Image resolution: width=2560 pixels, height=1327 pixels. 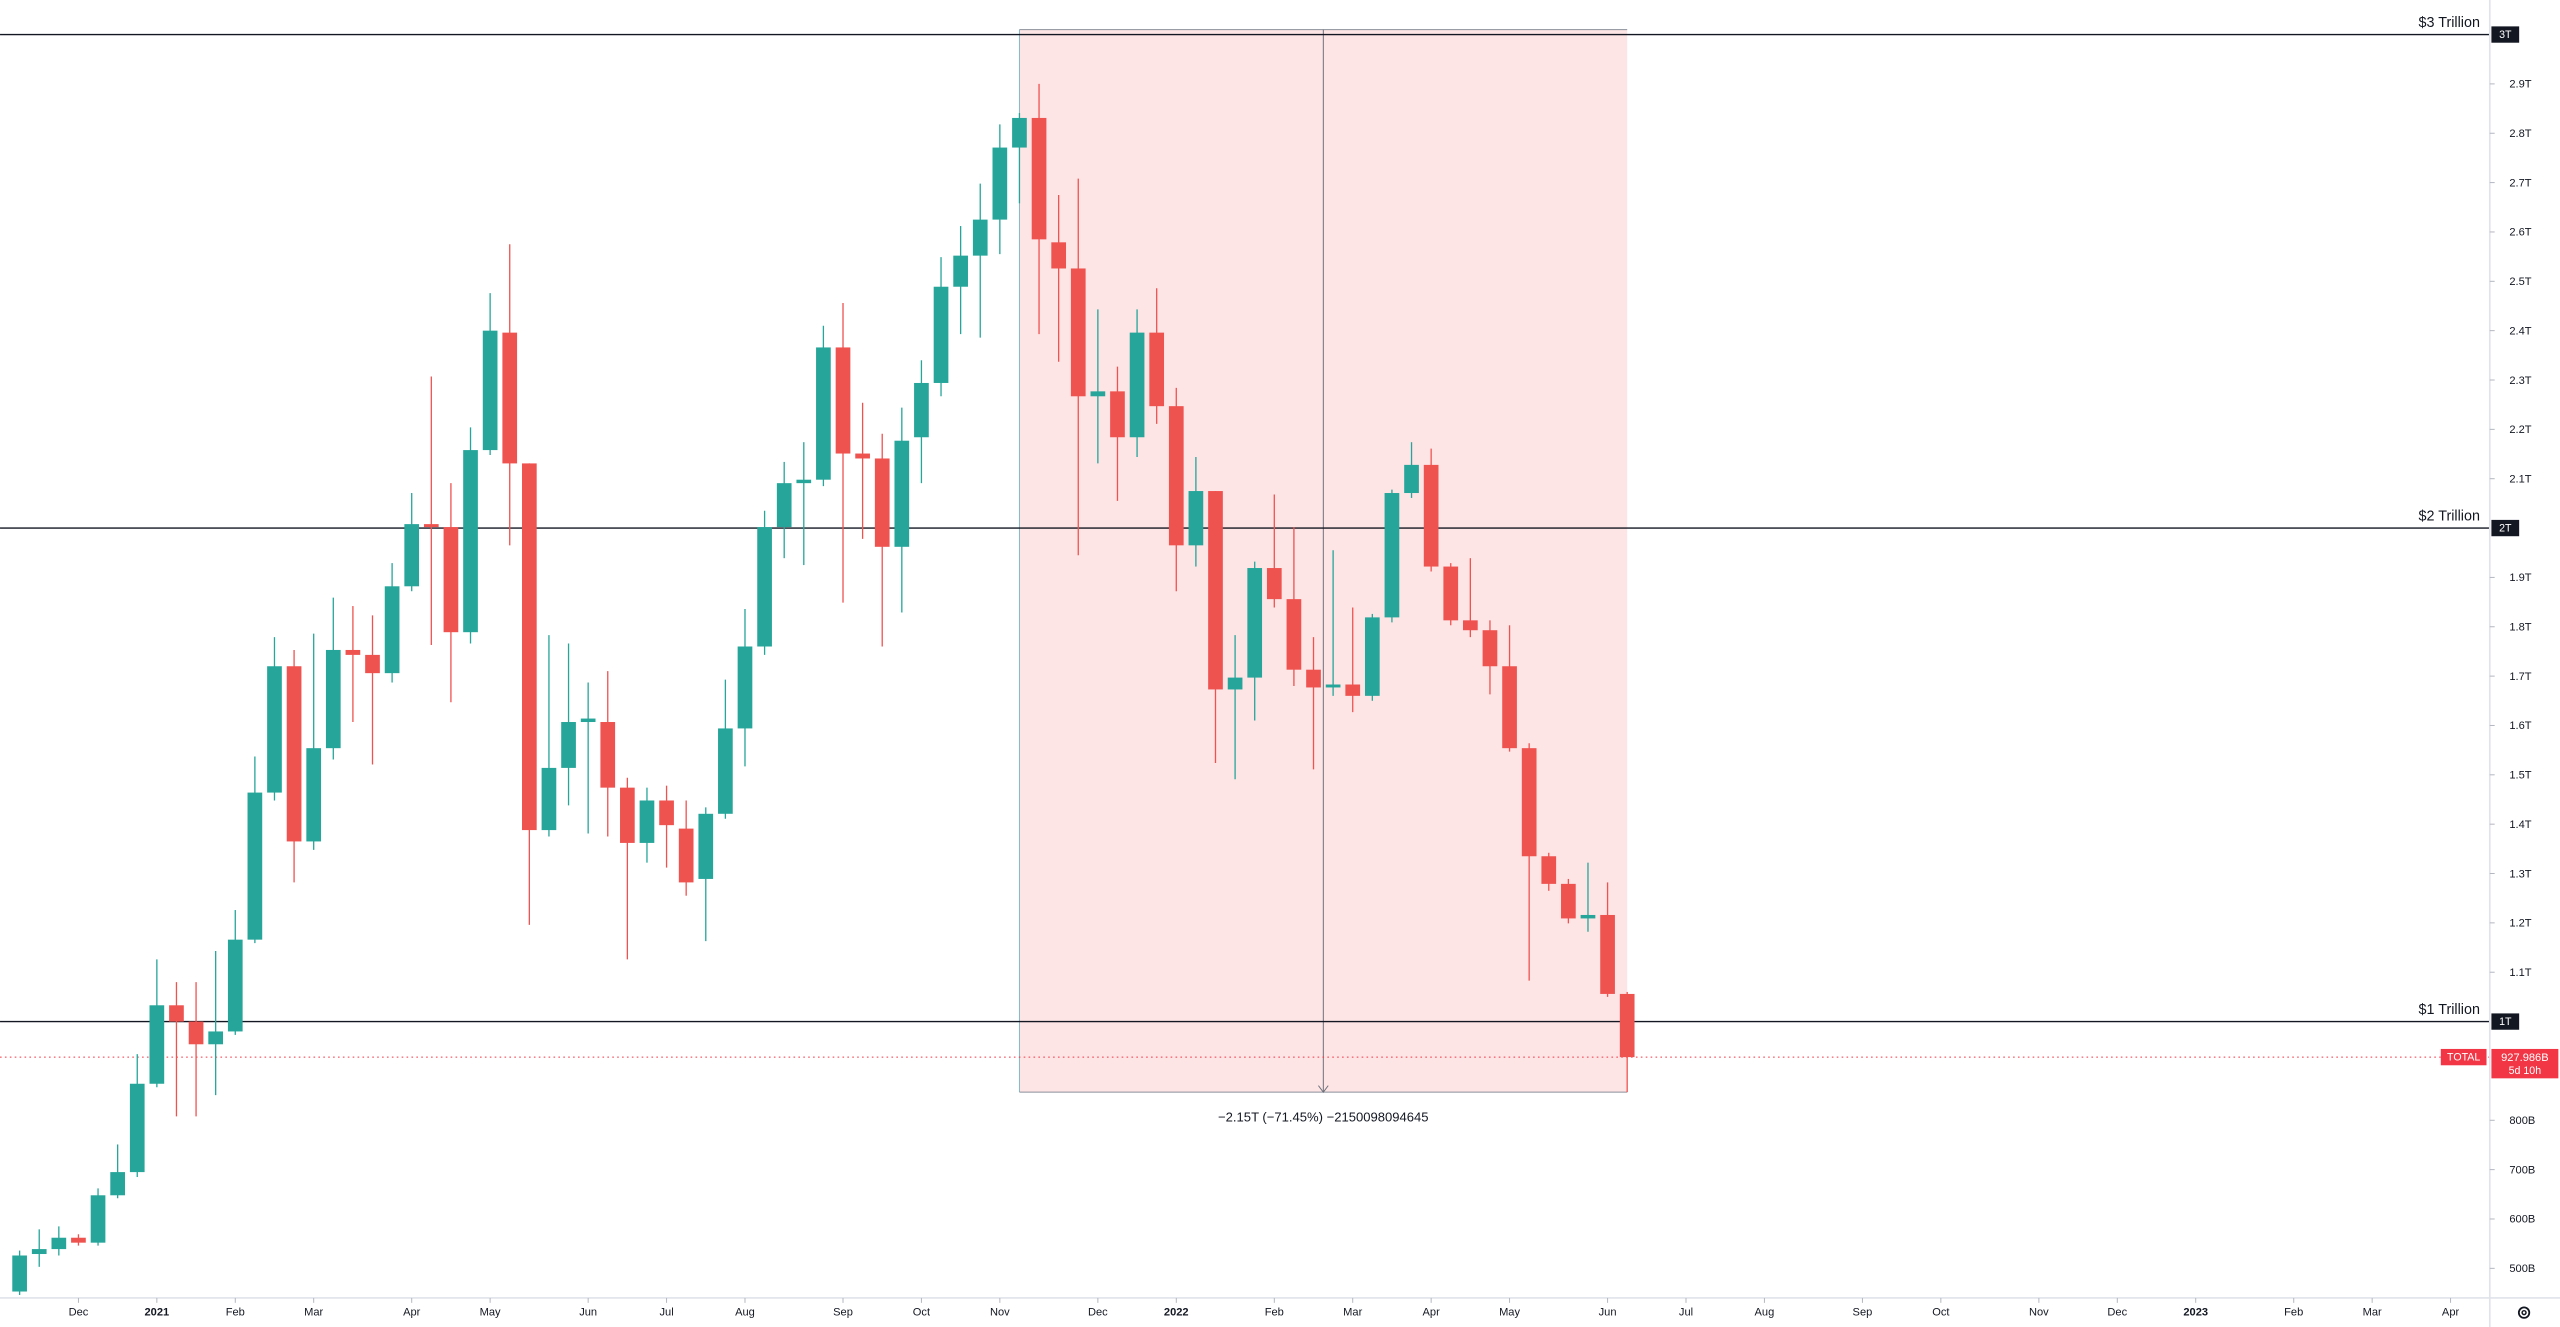 What do you see at coordinates (2525, 1071) in the screenshot?
I see `price-countdown: 5d 10h` at bounding box center [2525, 1071].